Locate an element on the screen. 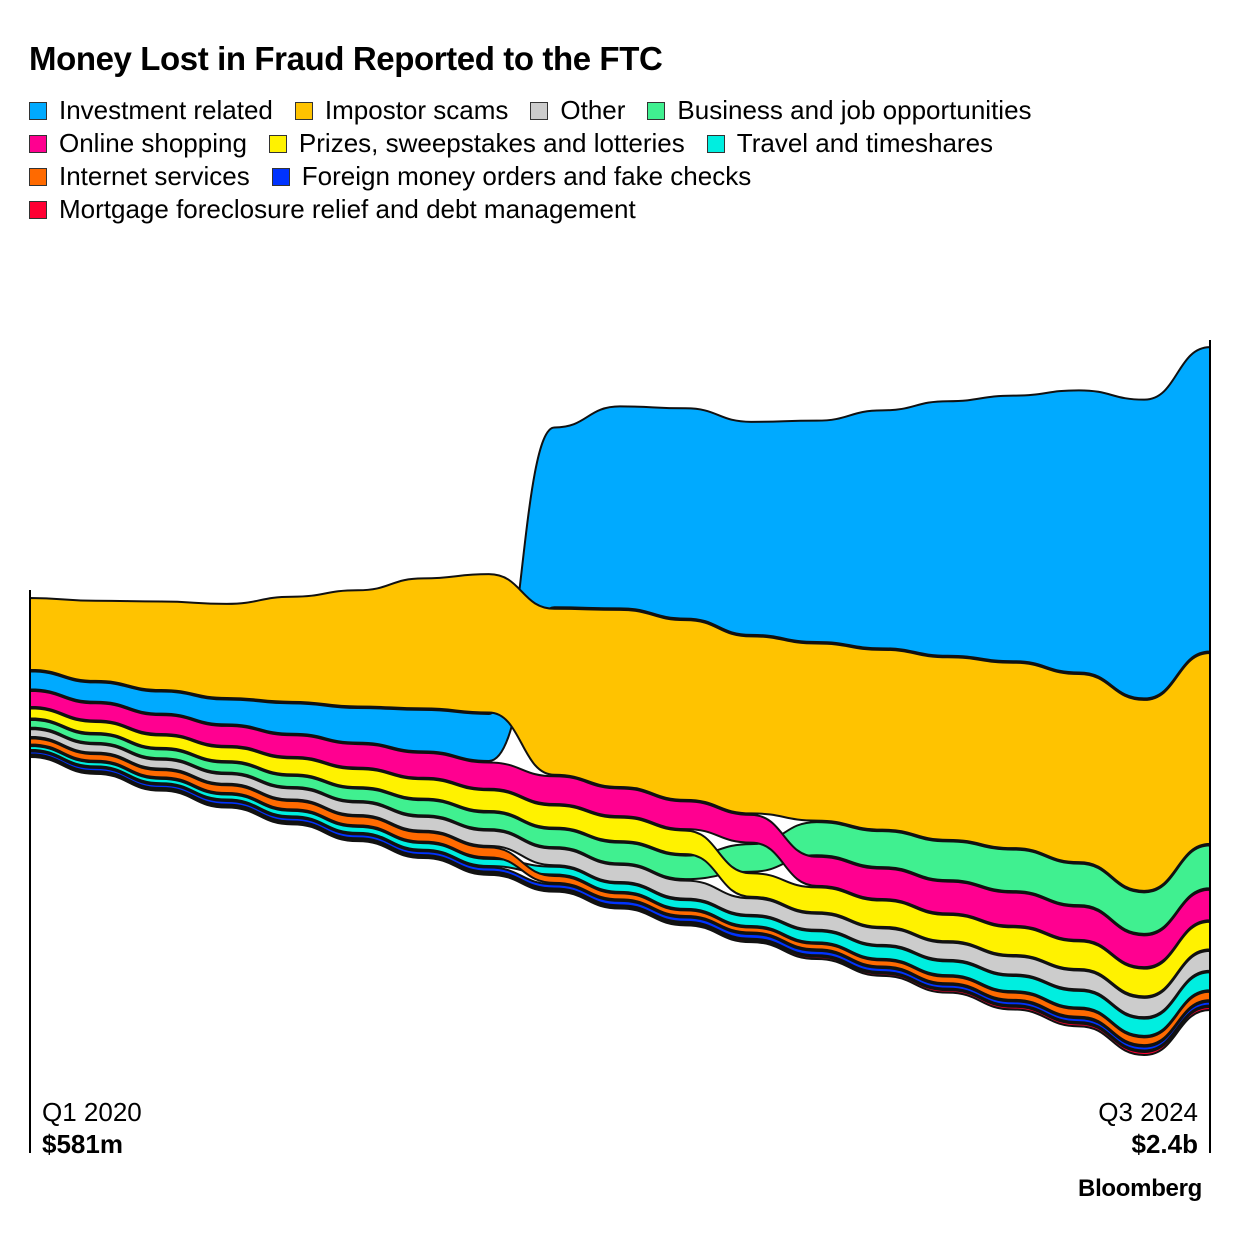 This screenshot has width=1240, height=1248. legend-item: Business and job opportunities is located at coordinates (839, 110).